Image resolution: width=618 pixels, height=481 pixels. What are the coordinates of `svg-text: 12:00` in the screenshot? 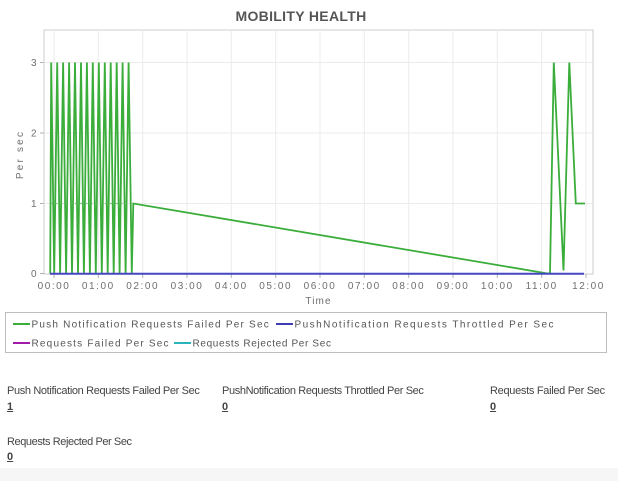 It's located at (588, 286).